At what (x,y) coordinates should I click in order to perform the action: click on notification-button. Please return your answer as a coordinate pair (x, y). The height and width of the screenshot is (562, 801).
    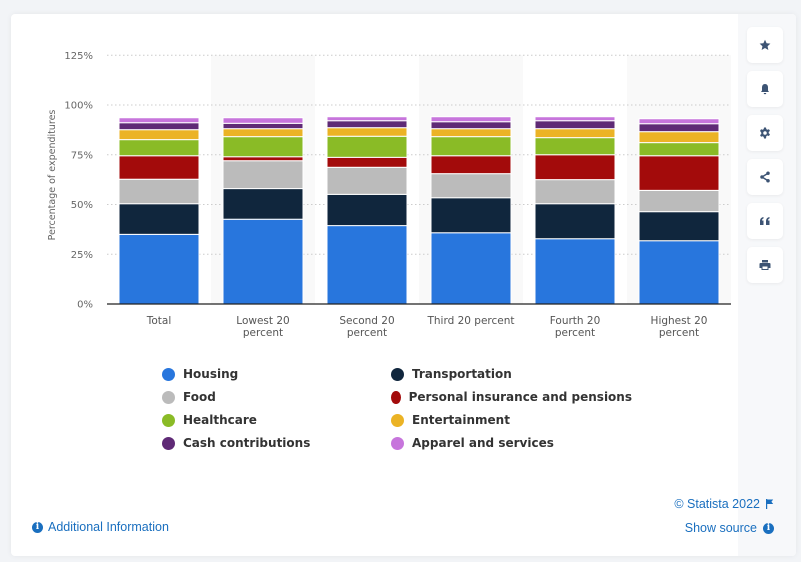
    Looking at the image, I should click on (765, 89).